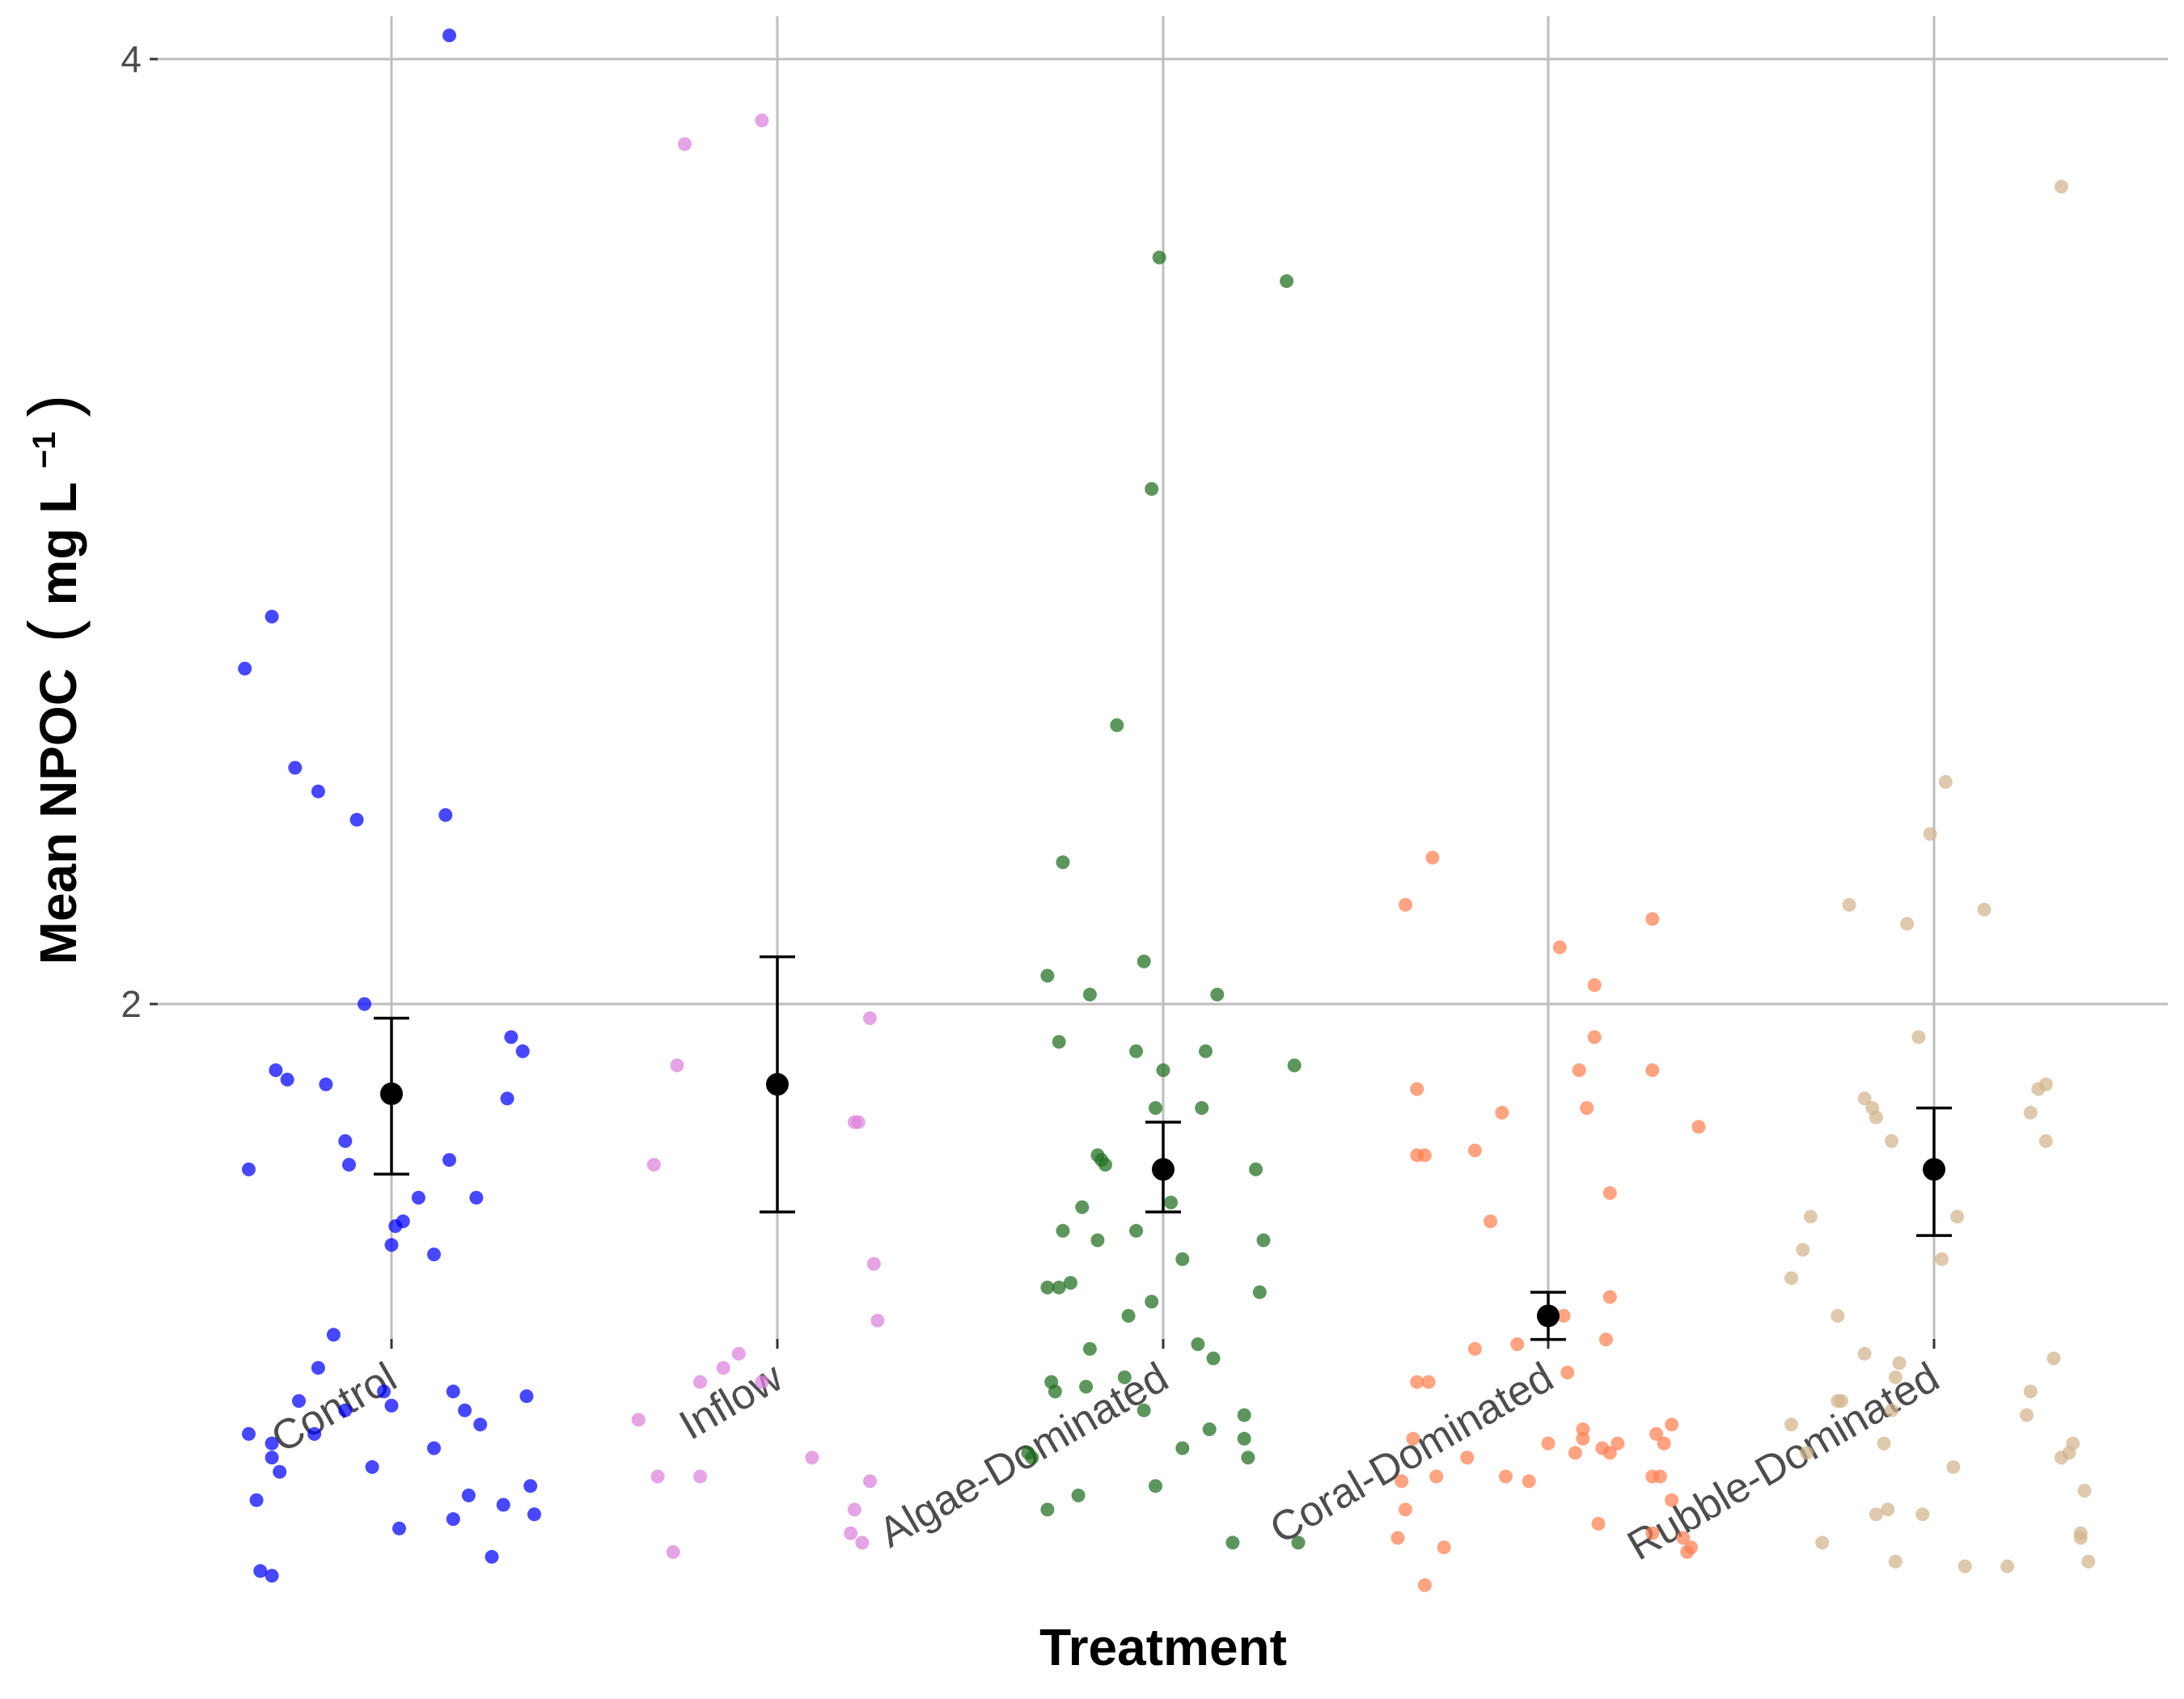  I want to click on x-tick-label: Inflow, so click(730, 1401).